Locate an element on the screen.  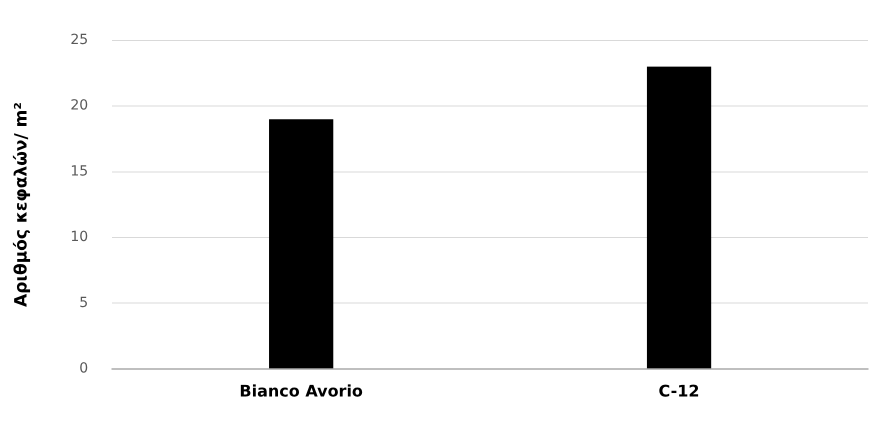
x-tick-label: Bianco Avorio is located at coordinates (301, 391).